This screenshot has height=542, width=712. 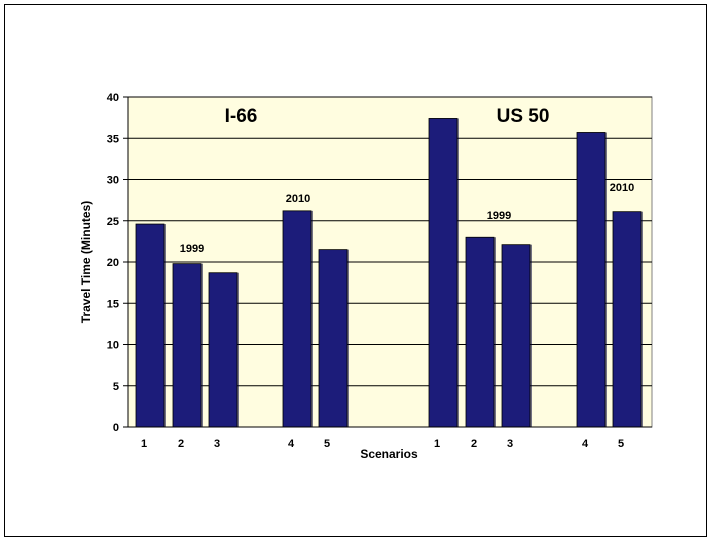 What do you see at coordinates (241, 116) in the screenshot?
I see `group-label-i66: I-66` at bounding box center [241, 116].